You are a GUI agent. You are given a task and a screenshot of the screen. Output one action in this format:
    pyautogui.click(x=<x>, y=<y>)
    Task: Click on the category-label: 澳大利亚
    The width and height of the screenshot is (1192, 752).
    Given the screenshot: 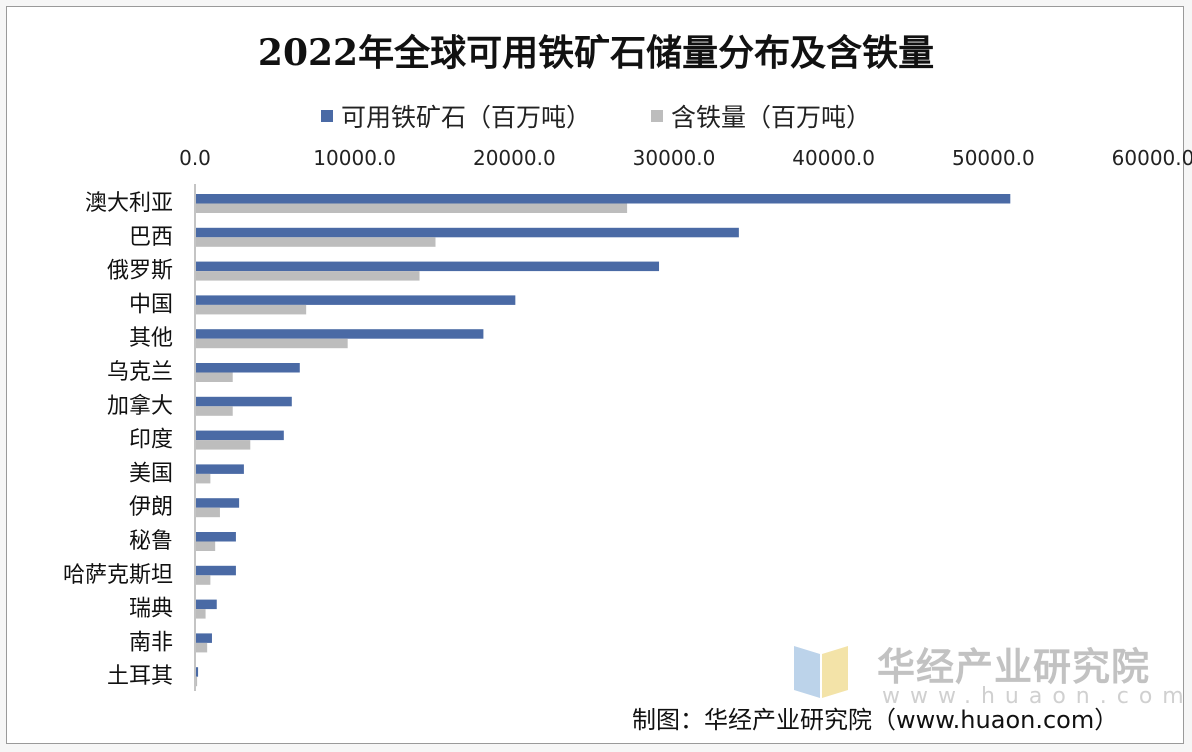 What is the action you would take?
    pyautogui.click(x=129, y=203)
    